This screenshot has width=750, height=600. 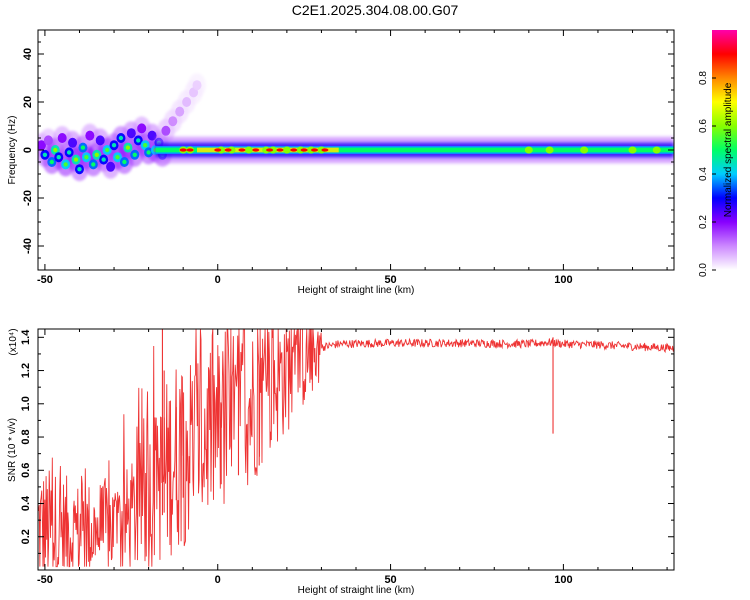 What do you see at coordinates (703, 126) in the screenshot?
I see `colorbar-tick-label: 0.6` at bounding box center [703, 126].